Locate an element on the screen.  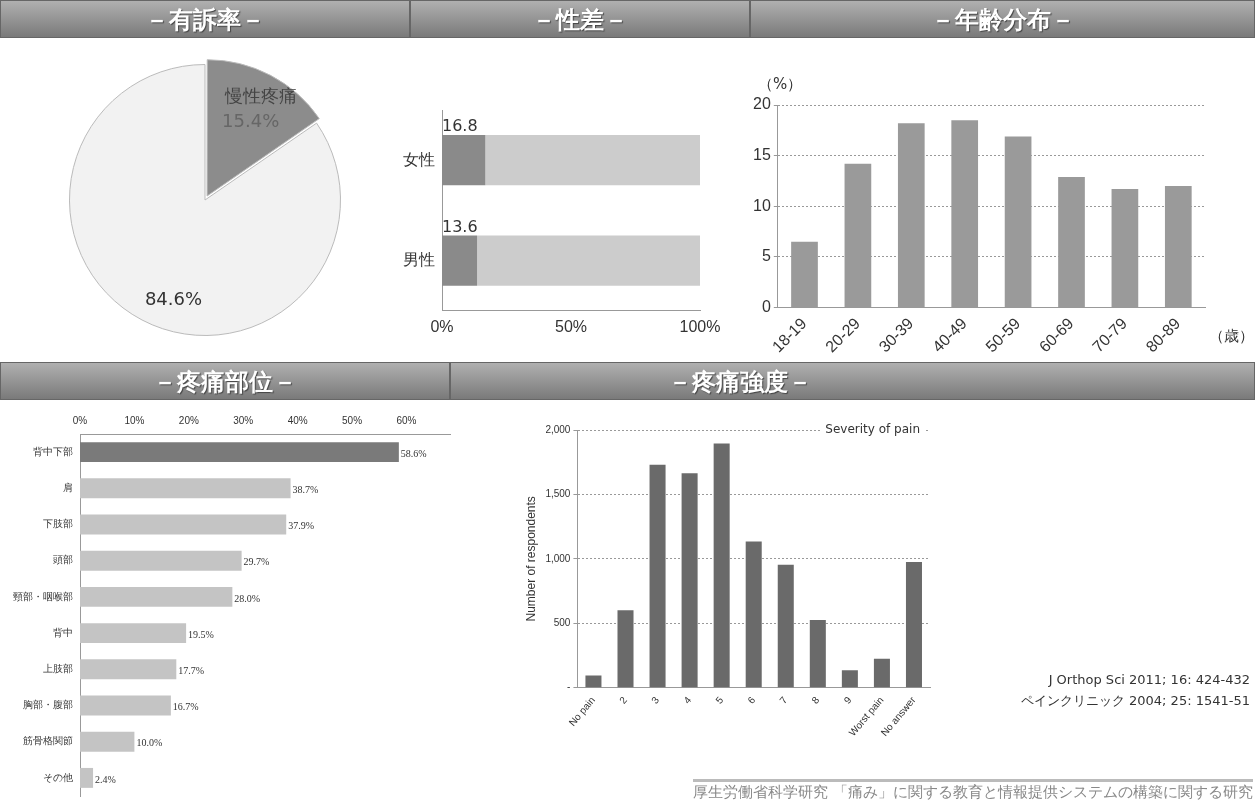
x-tick-label: 40% is located at coordinates (297, 420).